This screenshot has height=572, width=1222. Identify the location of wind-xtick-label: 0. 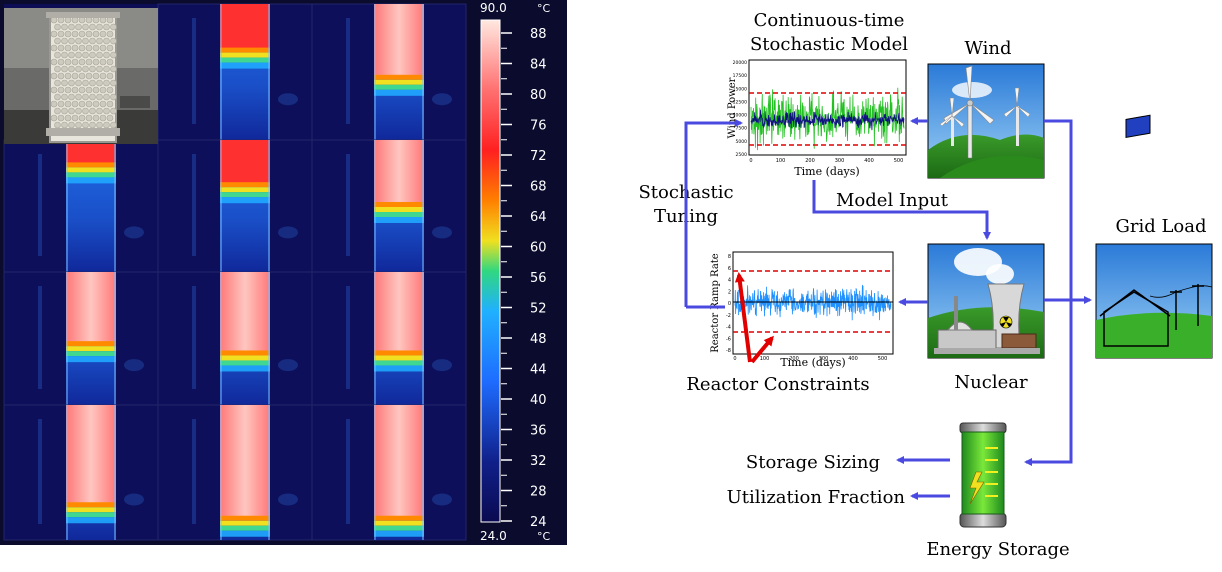
(750, 161).